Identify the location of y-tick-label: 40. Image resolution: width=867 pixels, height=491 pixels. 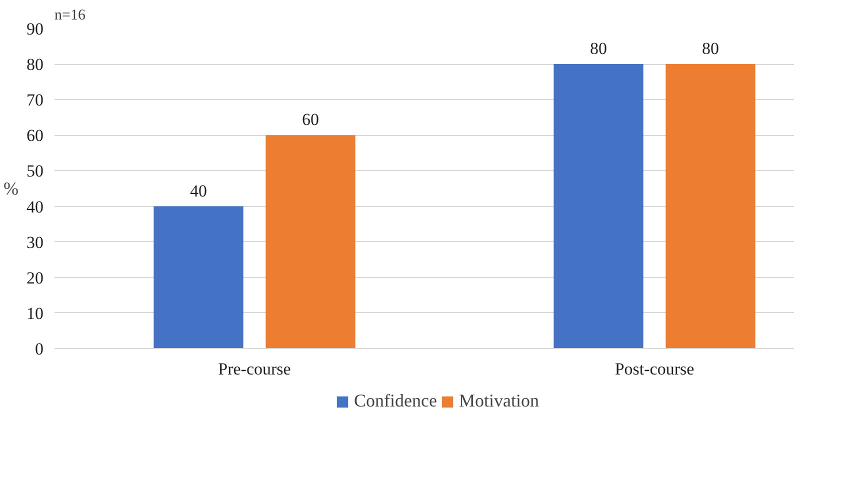
(35, 206).